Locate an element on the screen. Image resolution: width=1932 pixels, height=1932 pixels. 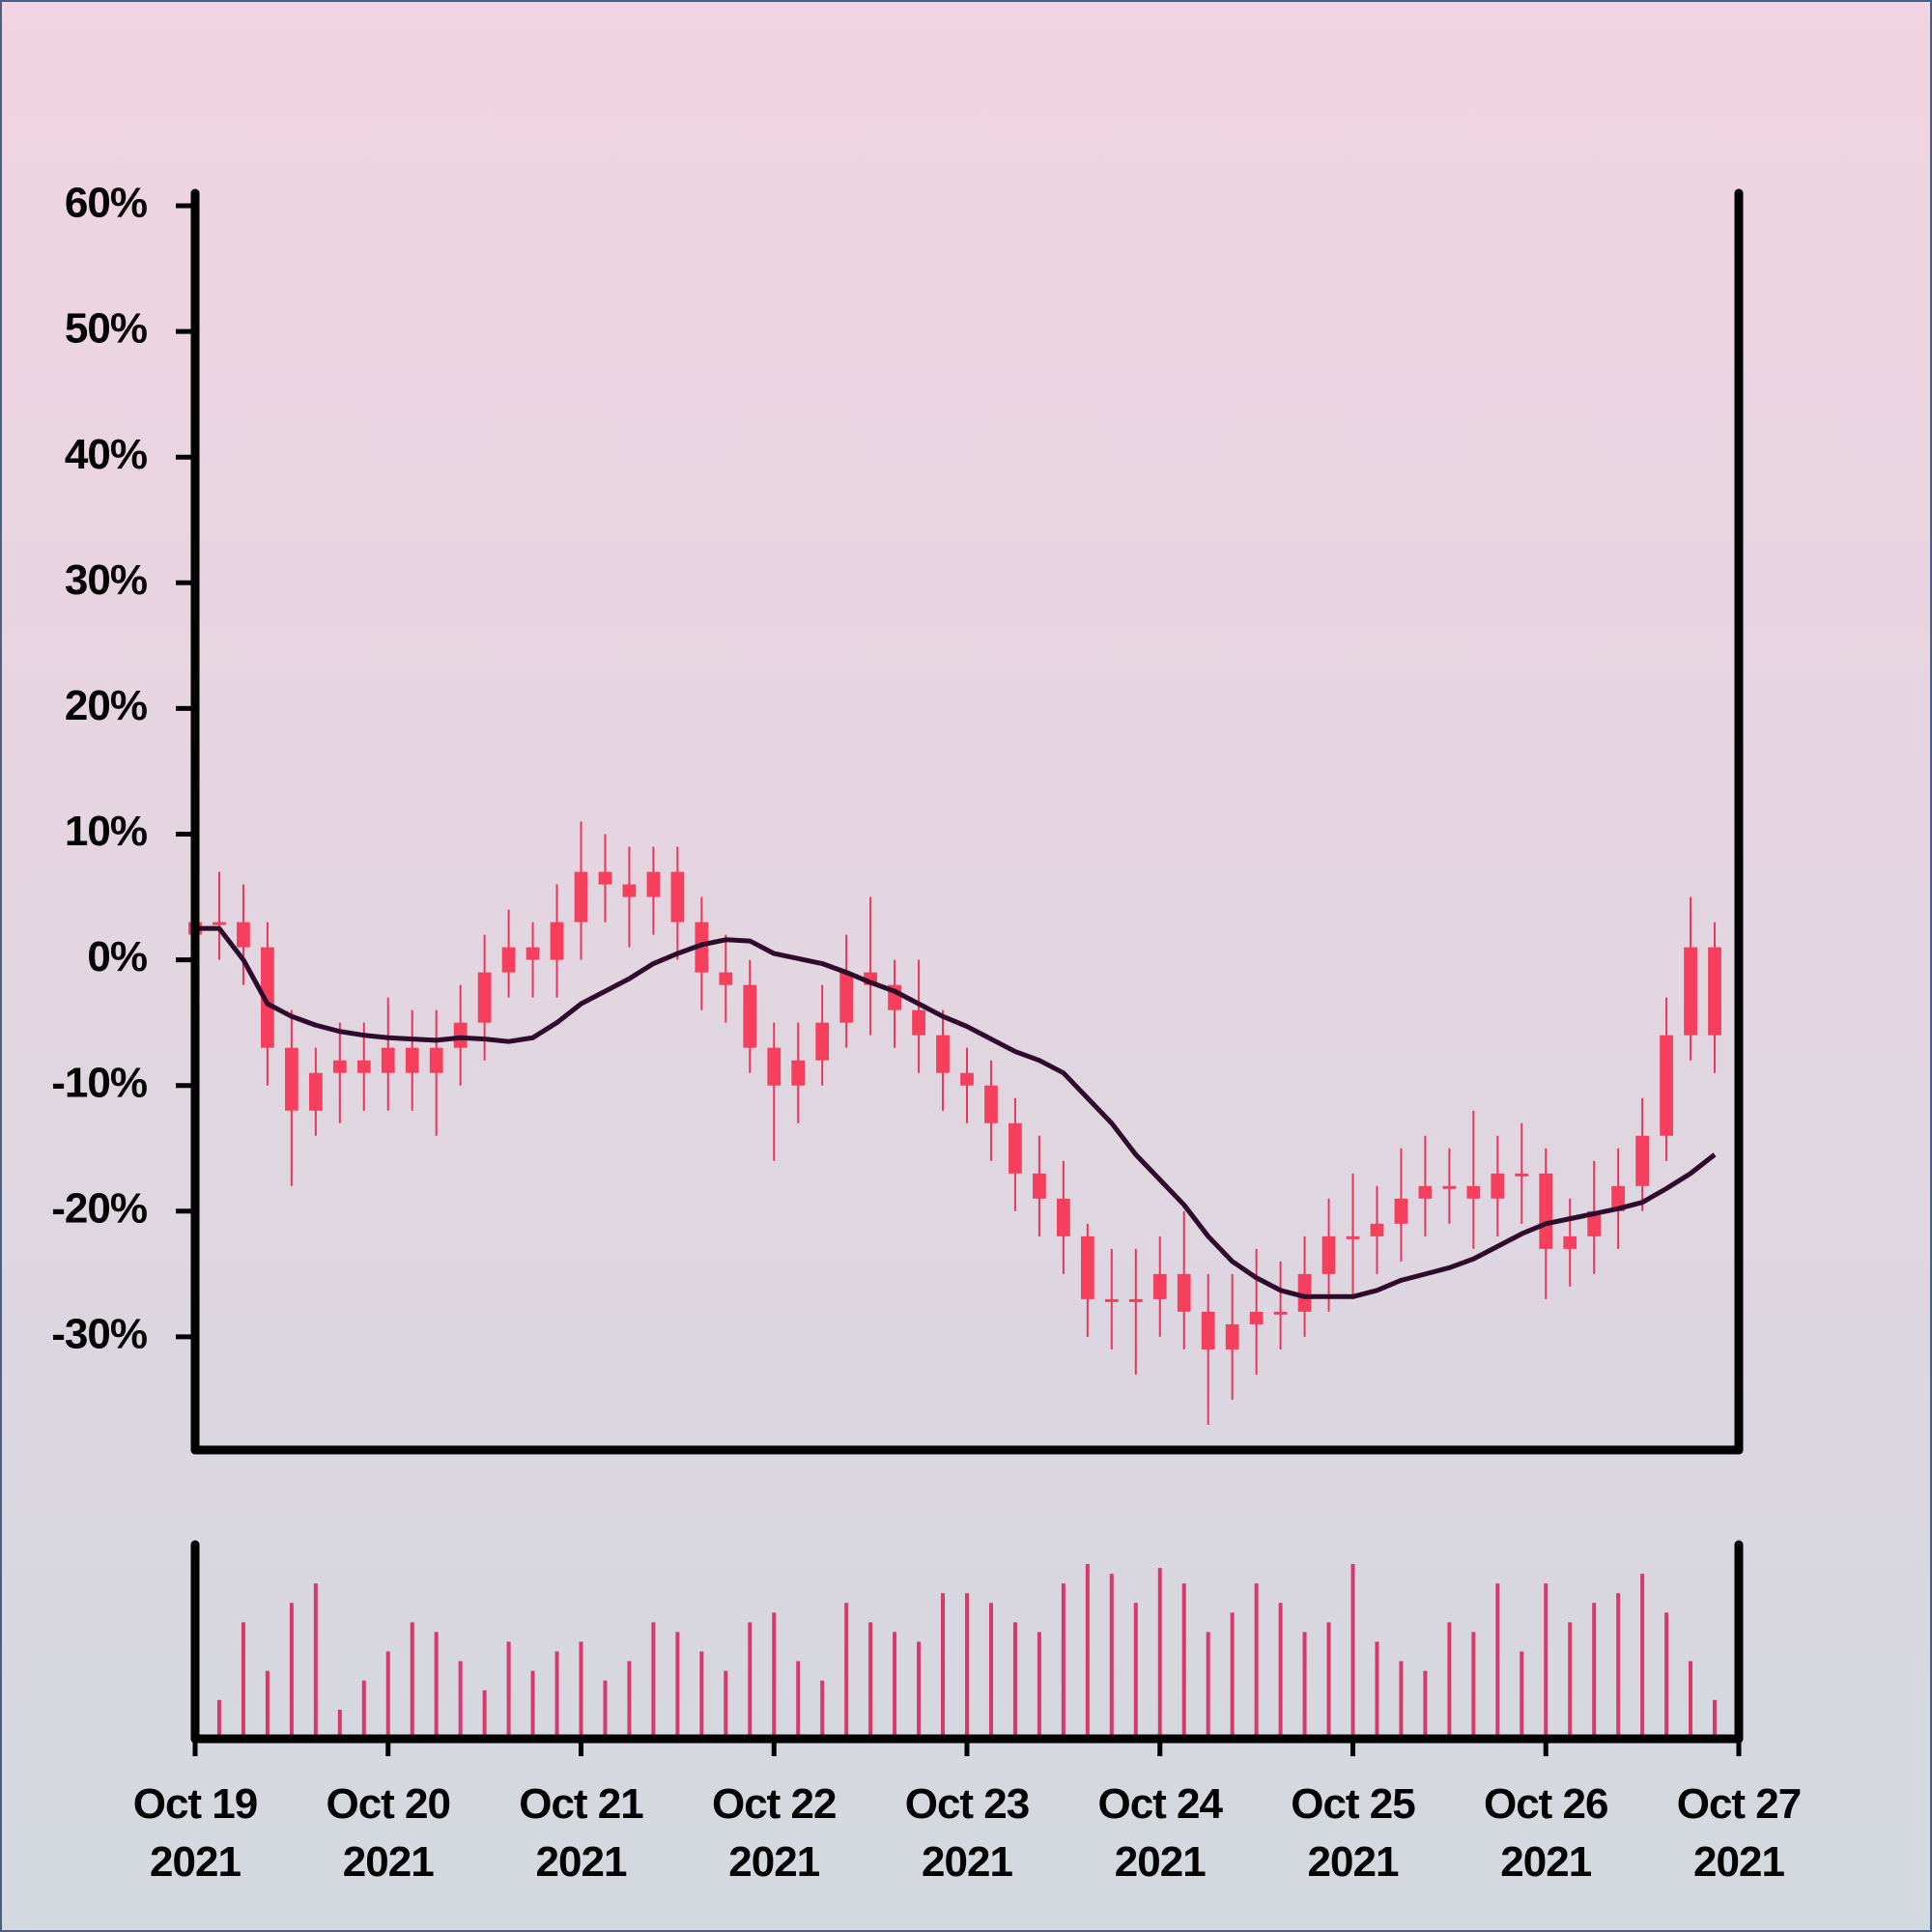
x-tick-label: Oct 19 2021 is located at coordinates (195, 1833).